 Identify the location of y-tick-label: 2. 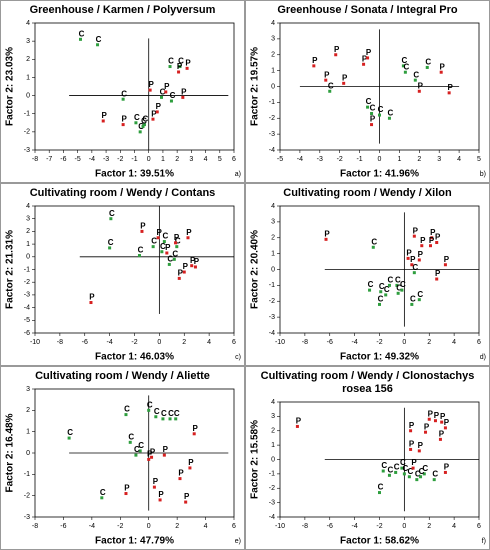
(273, 238).